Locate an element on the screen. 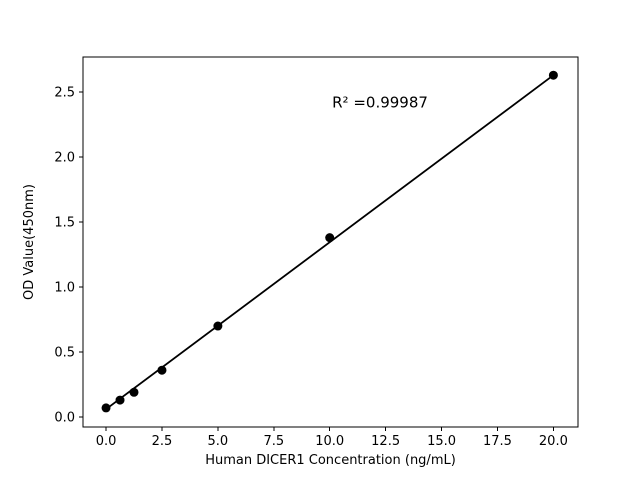  x-tick-label: 17.5 is located at coordinates (497, 441).